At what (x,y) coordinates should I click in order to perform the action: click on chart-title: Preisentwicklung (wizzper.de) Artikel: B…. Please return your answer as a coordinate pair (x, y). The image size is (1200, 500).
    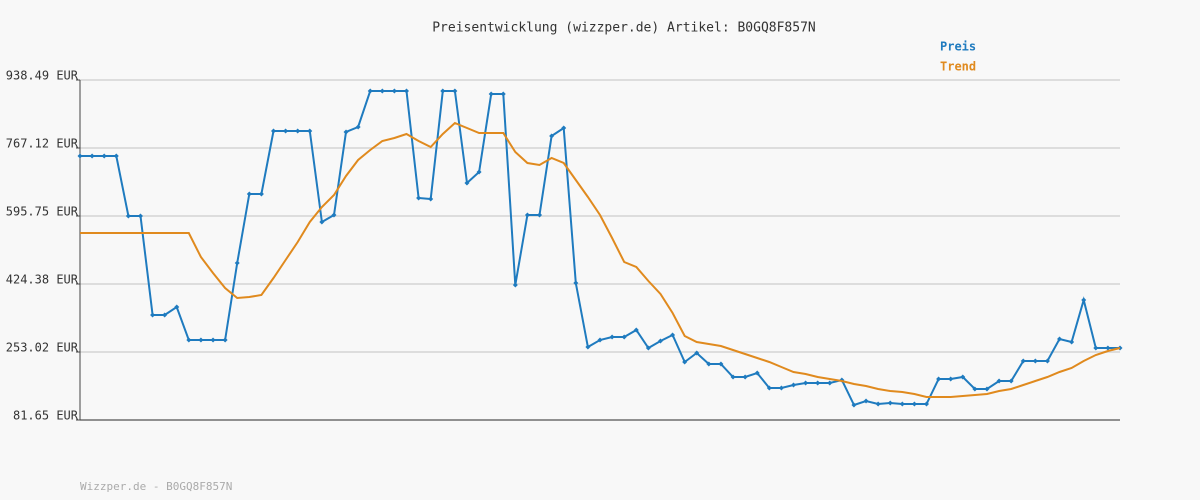
    Looking at the image, I should click on (624, 28).